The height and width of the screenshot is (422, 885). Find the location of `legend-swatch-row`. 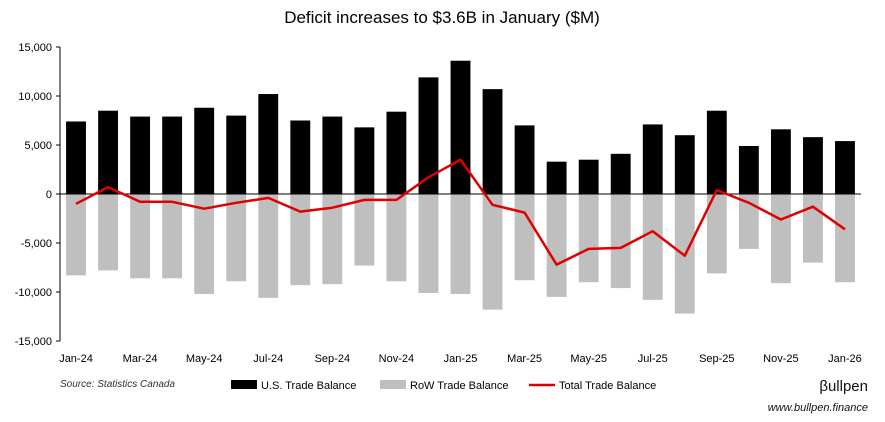

legend-swatch-row is located at coordinates (393, 384).